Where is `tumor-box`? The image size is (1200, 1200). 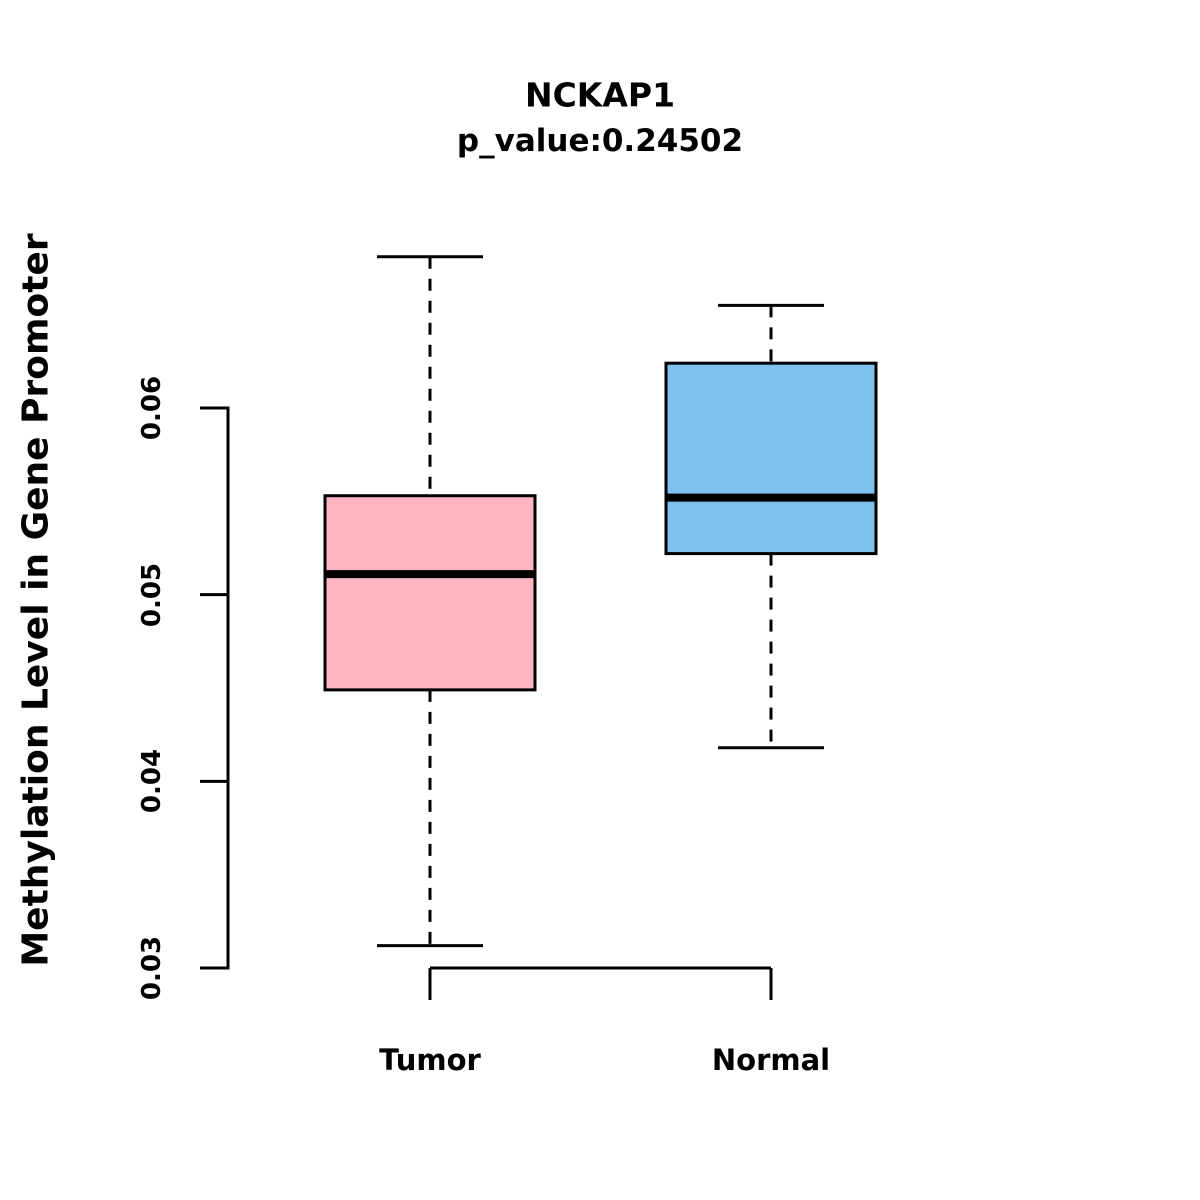 tumor-box is located at coordinates (430, 593).